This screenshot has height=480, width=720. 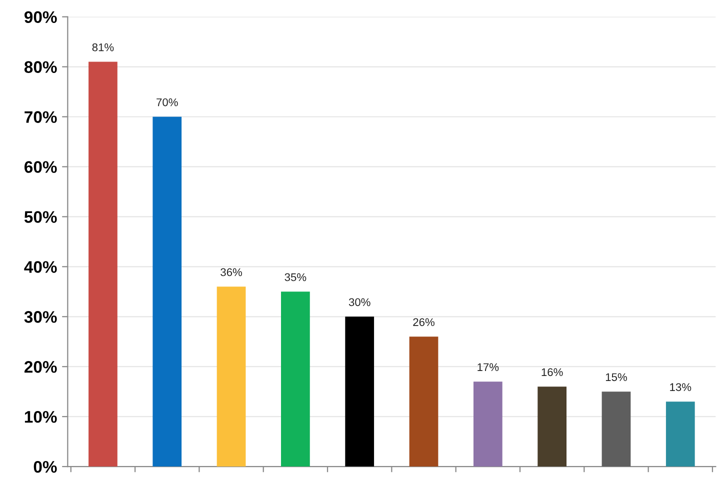 What do you see at coordinates (552, 372) in the screenshot?
I see `data-label: 16%` at bounding box center [552, 372].